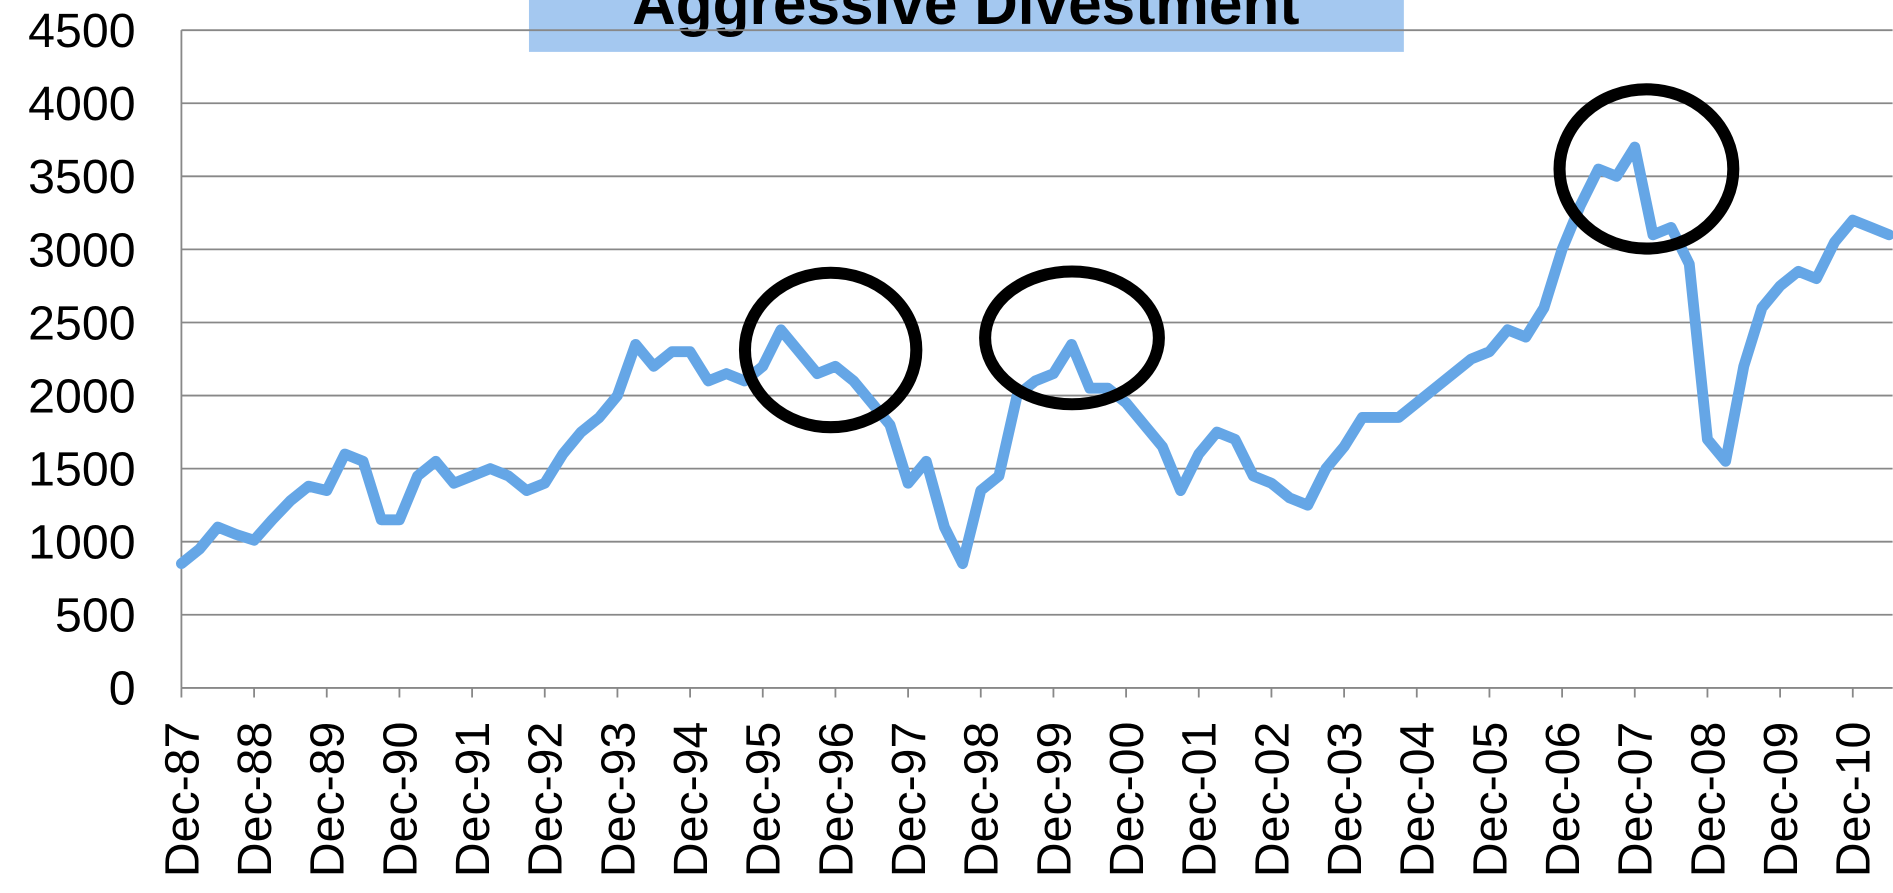  Describe the element at coordinates (836, 800) in the screenshot. I see `x-tick-label: Dec-96` at that location.